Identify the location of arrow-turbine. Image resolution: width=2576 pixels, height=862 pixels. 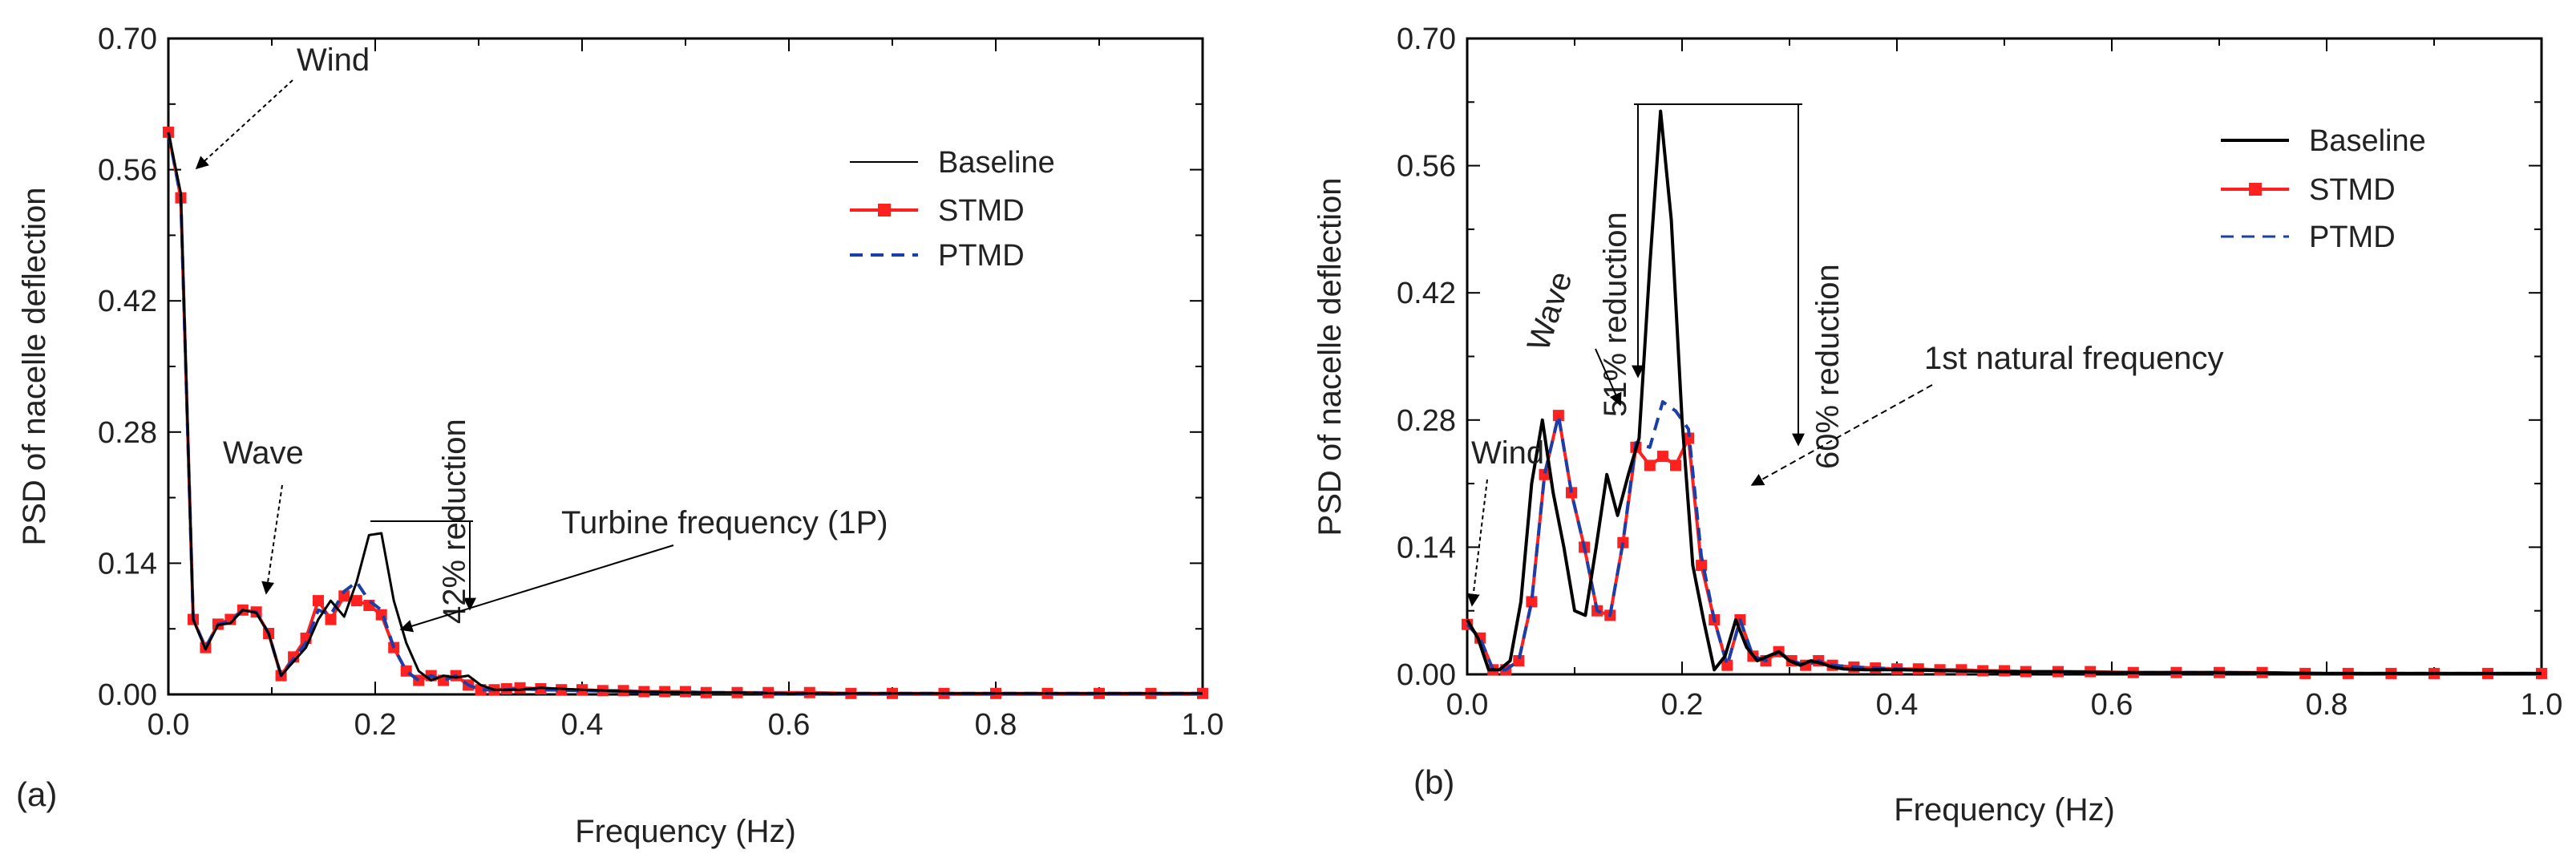
(536, 588).